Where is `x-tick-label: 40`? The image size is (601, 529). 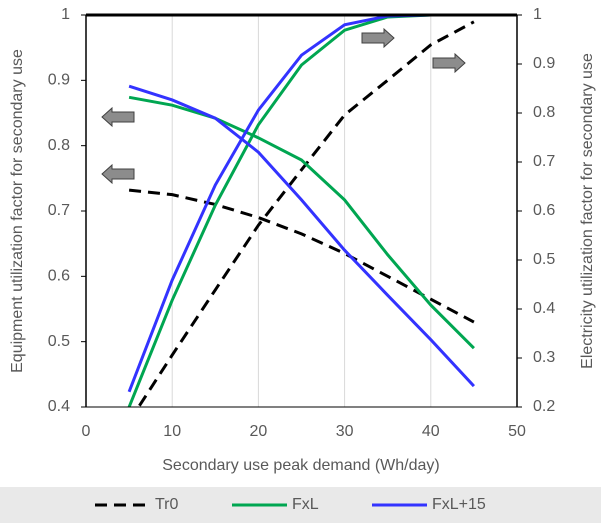 x-tick-label: 40 is located at coordinates (431, 431).